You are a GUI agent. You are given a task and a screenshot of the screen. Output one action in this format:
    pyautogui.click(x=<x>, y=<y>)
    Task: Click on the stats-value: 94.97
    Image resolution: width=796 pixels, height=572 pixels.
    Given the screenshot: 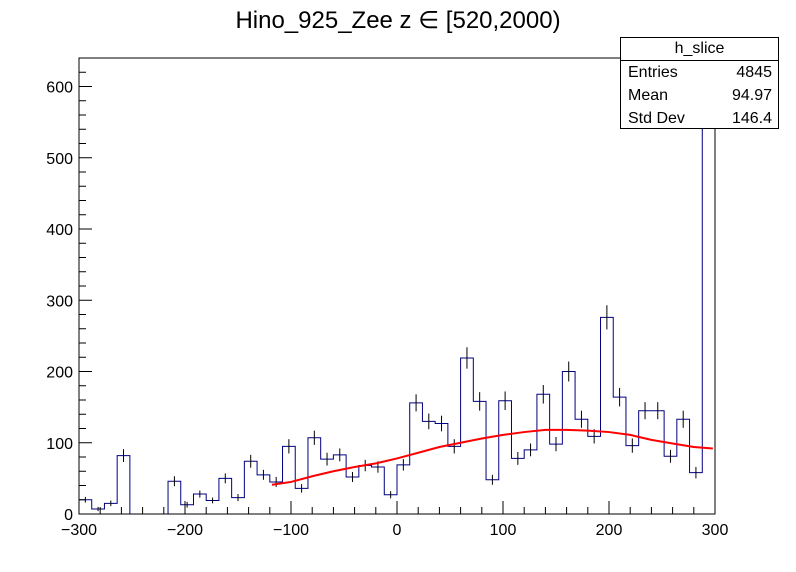 What is the action you would take?
    pyautogui.click(x=751, y=95)
    